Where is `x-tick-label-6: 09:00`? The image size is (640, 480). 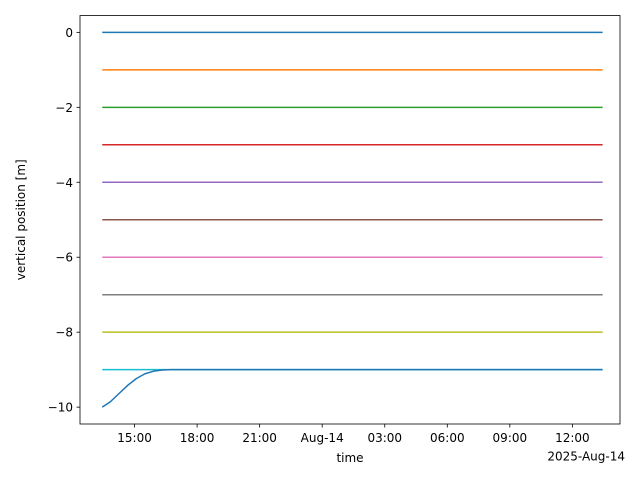
x-tick-label-6: 09:00 is located at coordinates (510, 438).